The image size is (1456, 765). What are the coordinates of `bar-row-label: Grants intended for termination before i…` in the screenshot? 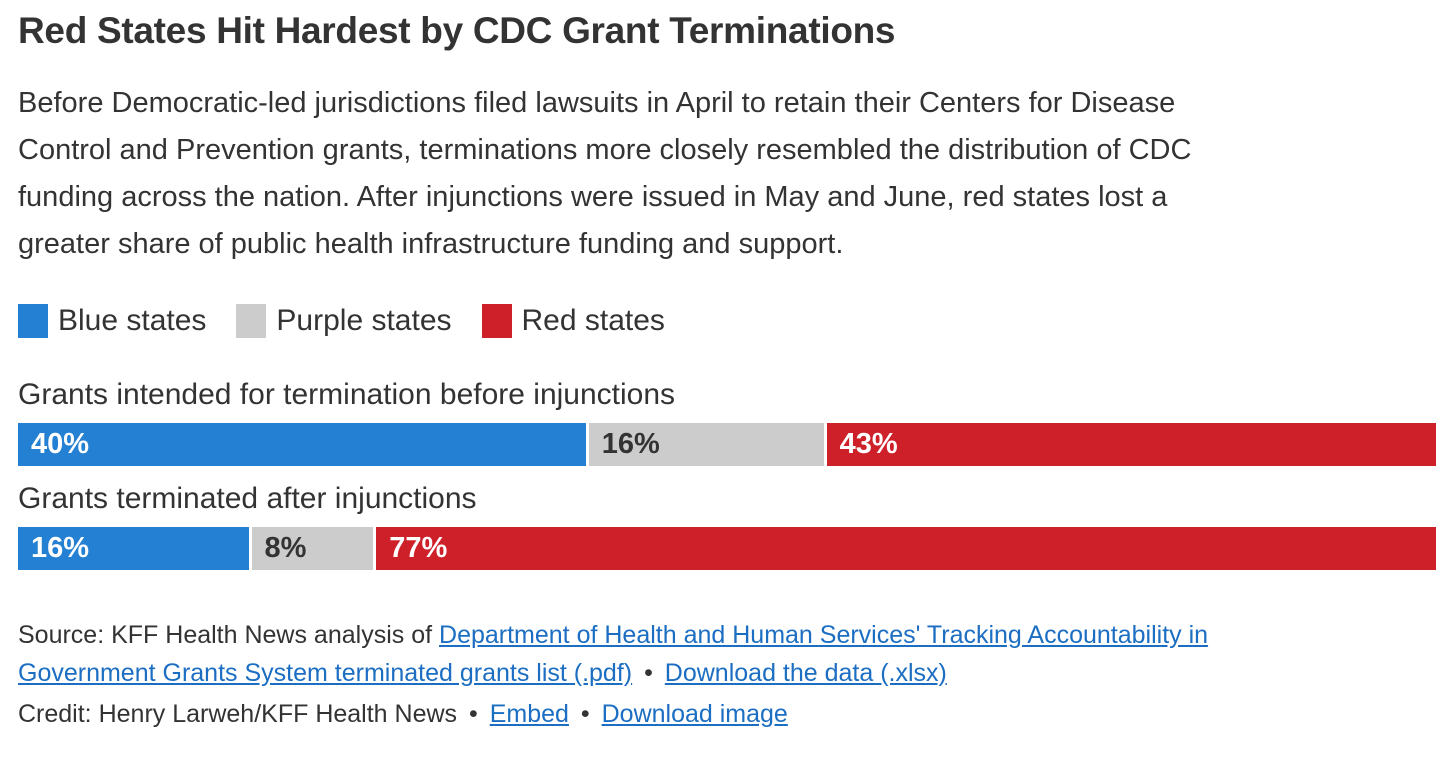 It's located at (347, 394).